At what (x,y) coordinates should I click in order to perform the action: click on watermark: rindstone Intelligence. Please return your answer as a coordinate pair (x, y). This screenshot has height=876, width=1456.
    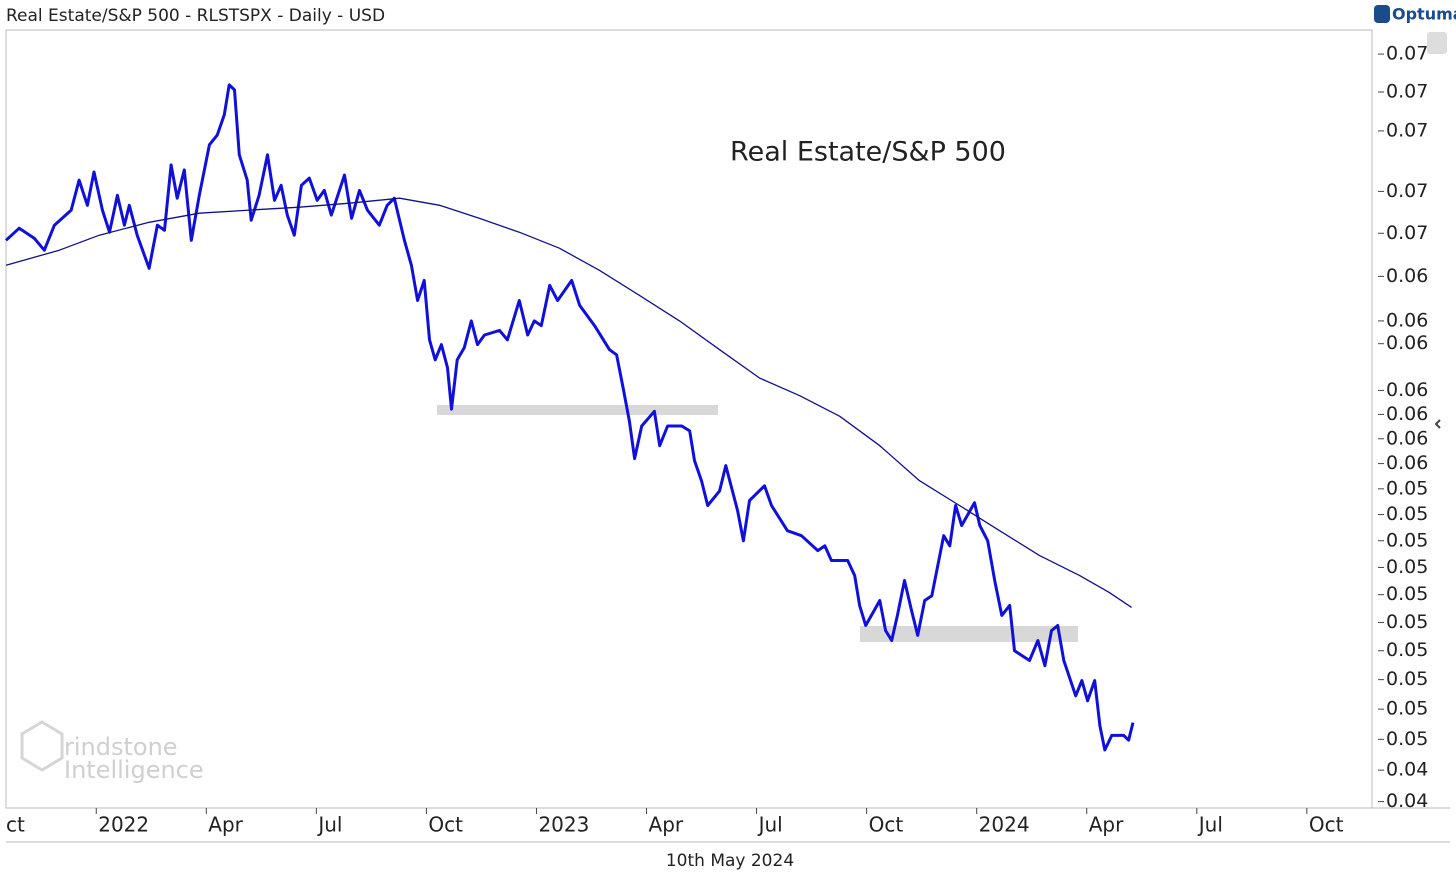
    Looking at the image, I should click on (112, 752).